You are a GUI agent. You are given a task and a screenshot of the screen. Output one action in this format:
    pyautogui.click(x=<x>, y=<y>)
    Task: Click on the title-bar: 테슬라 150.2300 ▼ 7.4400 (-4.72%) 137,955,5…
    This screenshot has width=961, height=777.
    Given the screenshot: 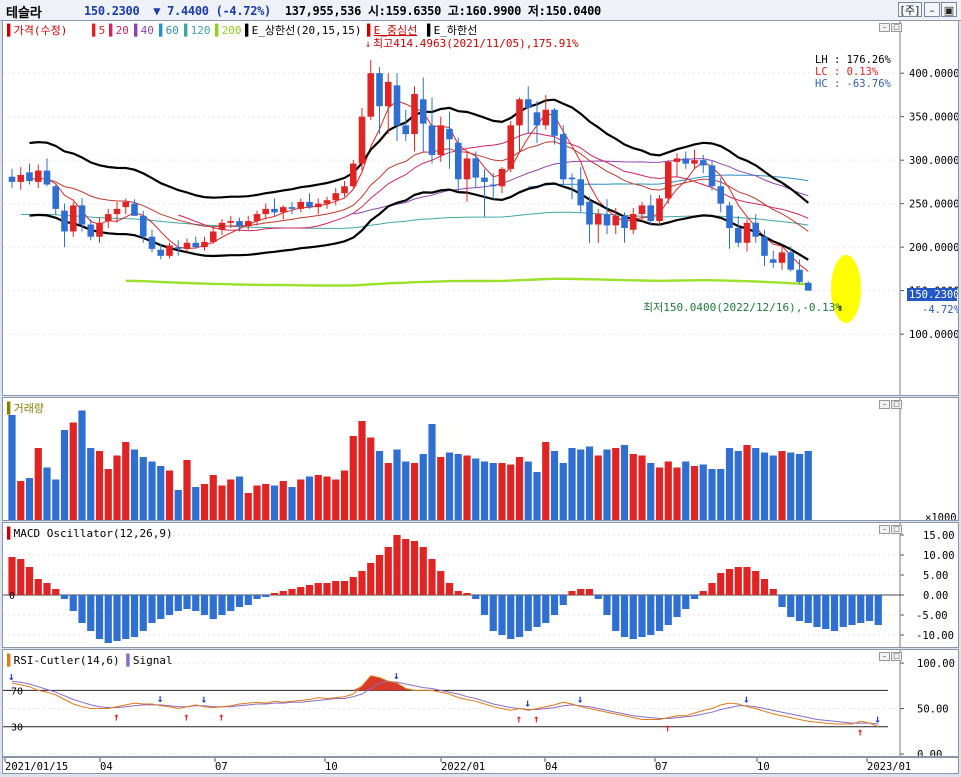 What is the action you would take?
    pyautogui.click(x=480, y=10)
    